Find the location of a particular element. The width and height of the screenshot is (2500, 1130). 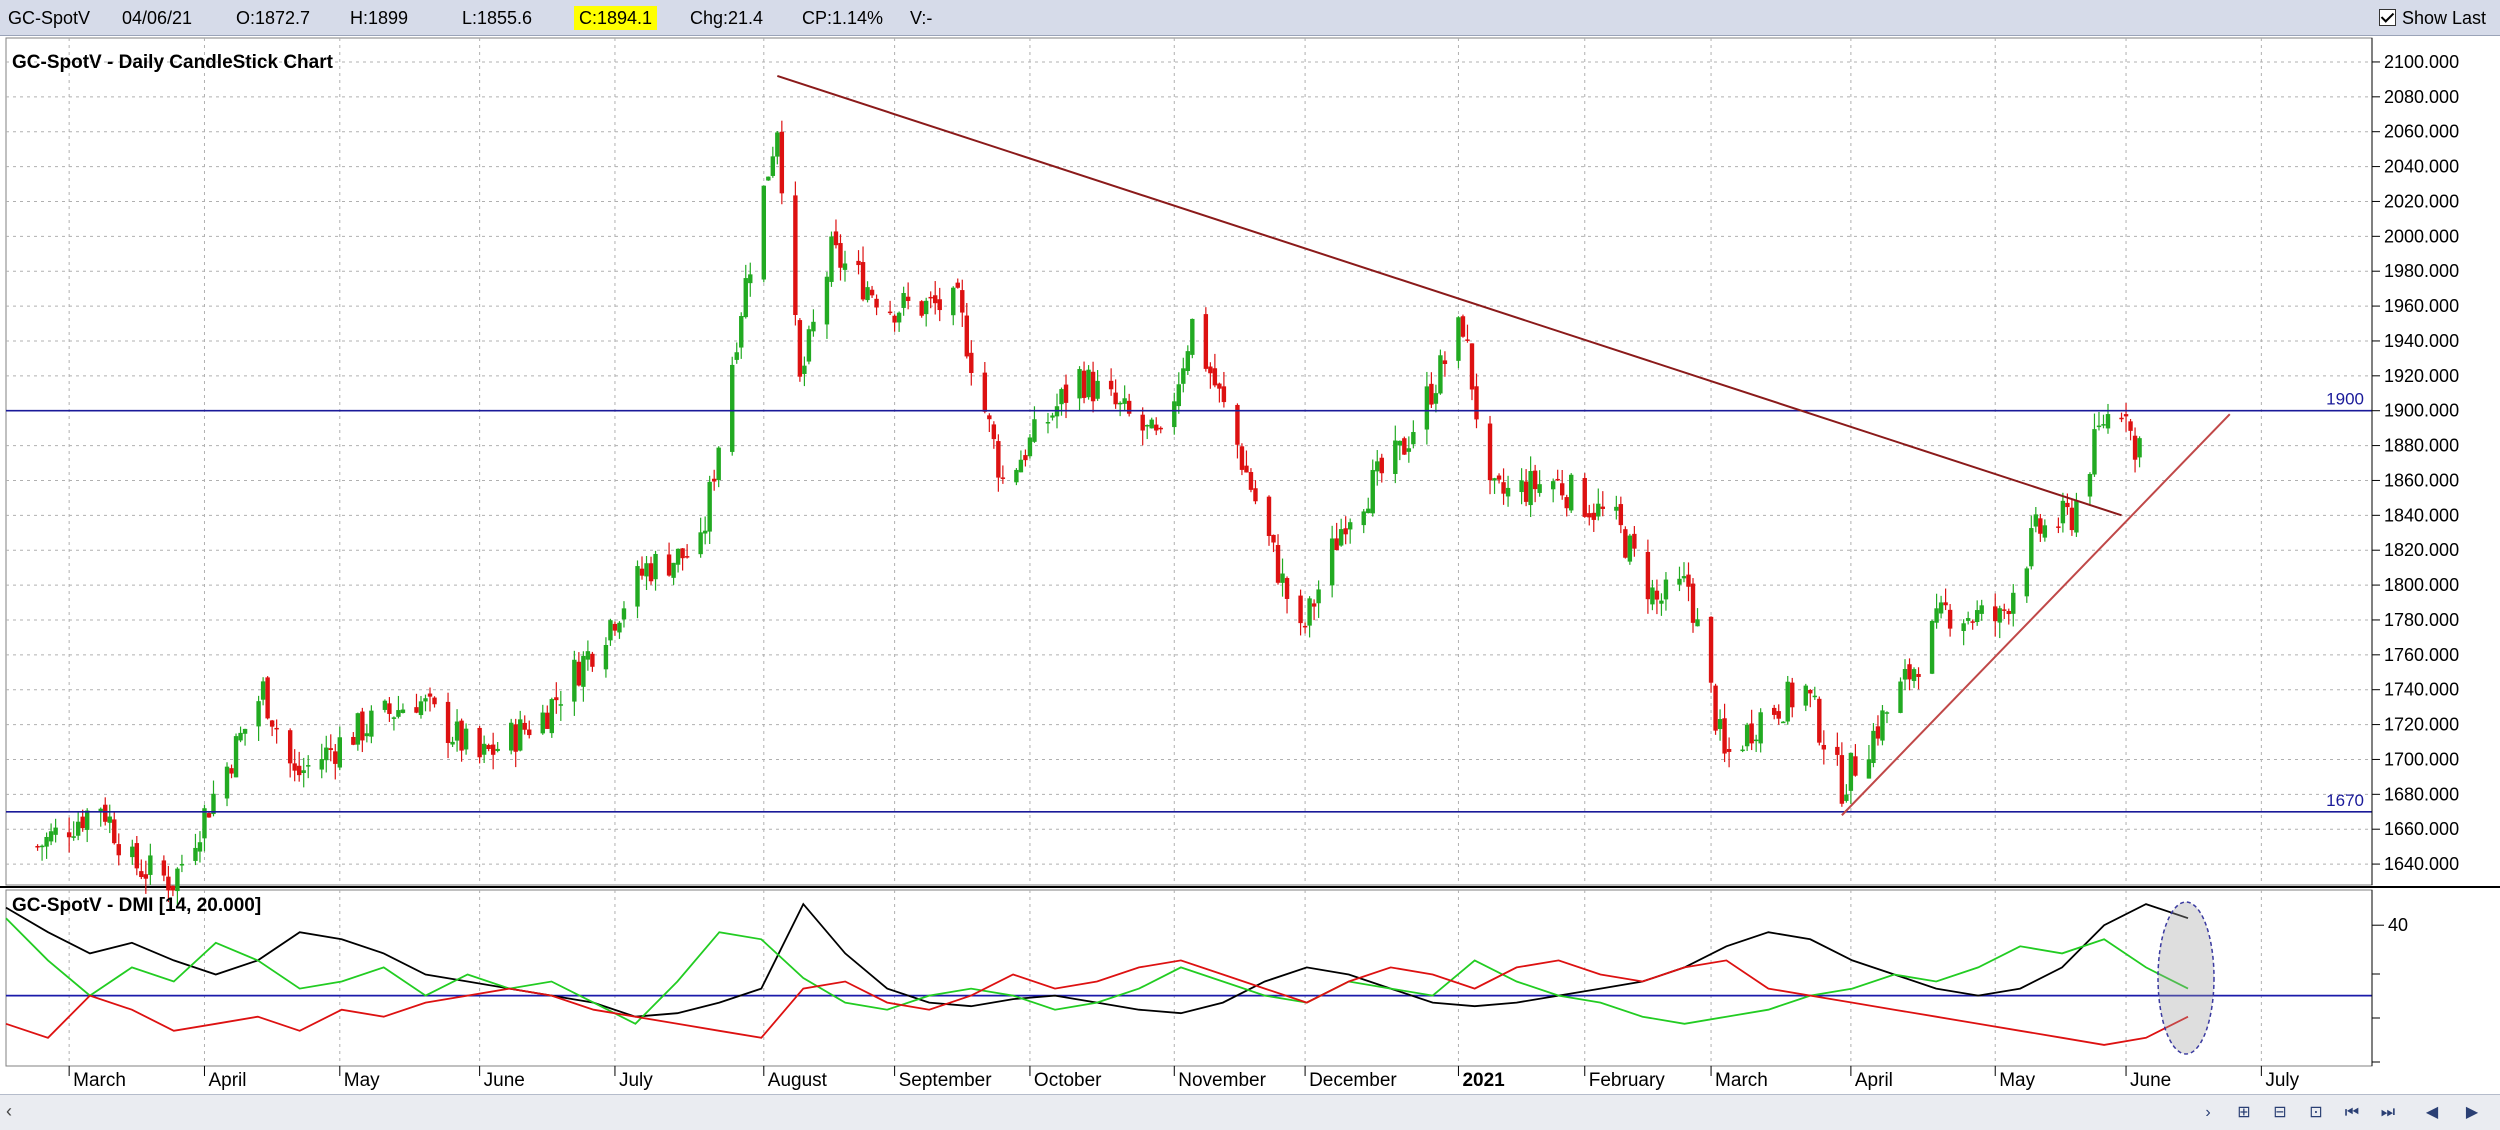

dmi-plot-frame is located at coordinates (1189, 978).